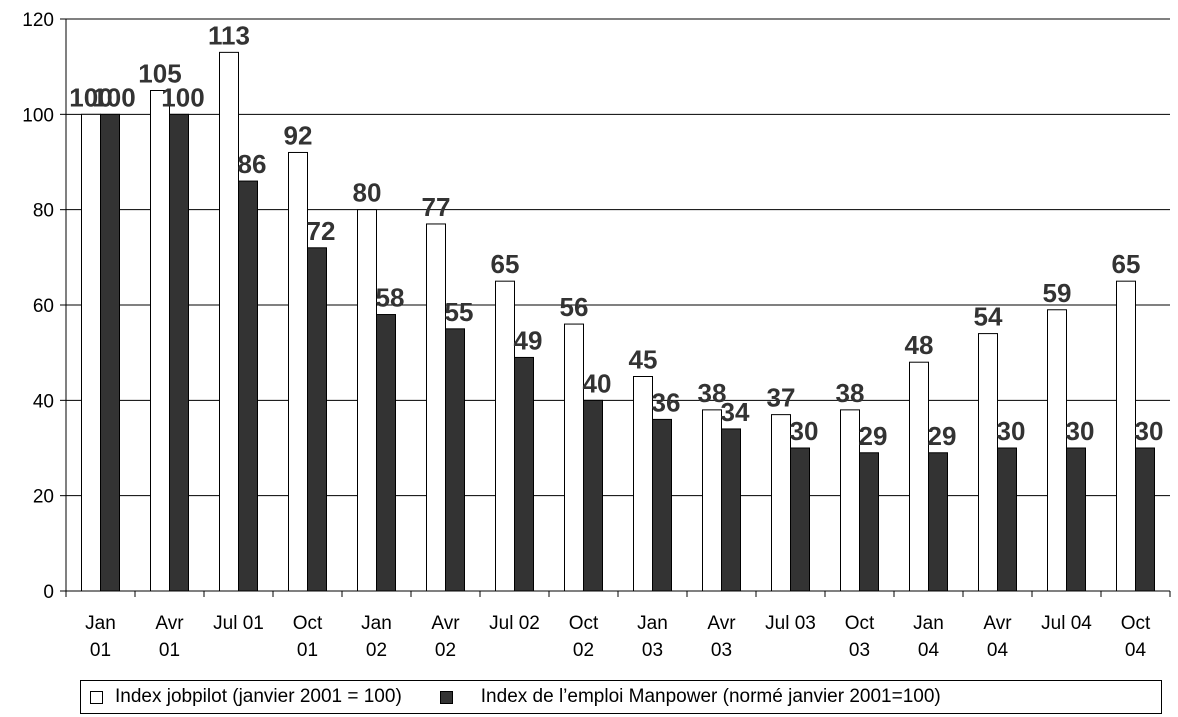 This screenshot has height=717, width=1178. I want to click on x-tick-label: Jul 03, so click(790, 623).